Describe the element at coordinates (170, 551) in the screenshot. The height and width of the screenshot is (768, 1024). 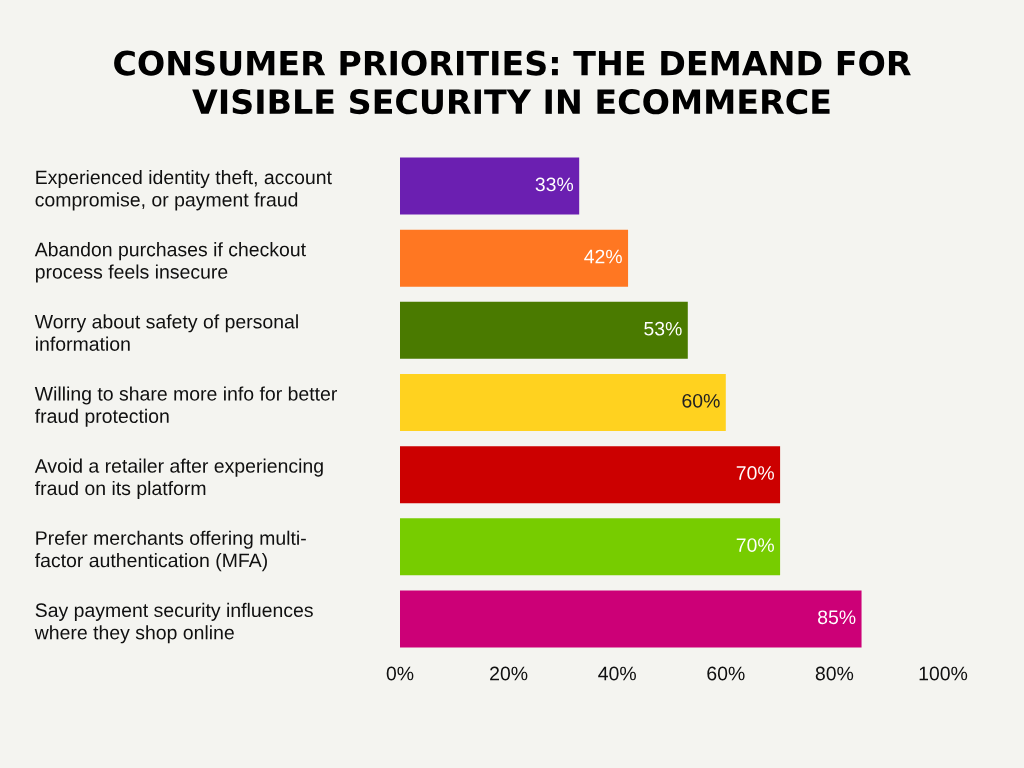
I see `y-tick-label: Prefer merchants offering multi- factor authentication (MFA)` at that location.